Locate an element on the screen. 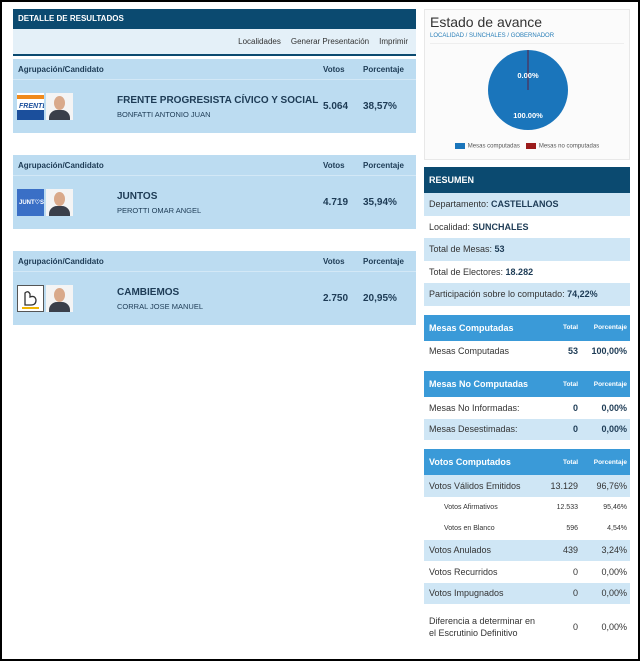 This screenshot has width=640, height=661. resumen-value: 18.282 is located at coordinates (519, 271).